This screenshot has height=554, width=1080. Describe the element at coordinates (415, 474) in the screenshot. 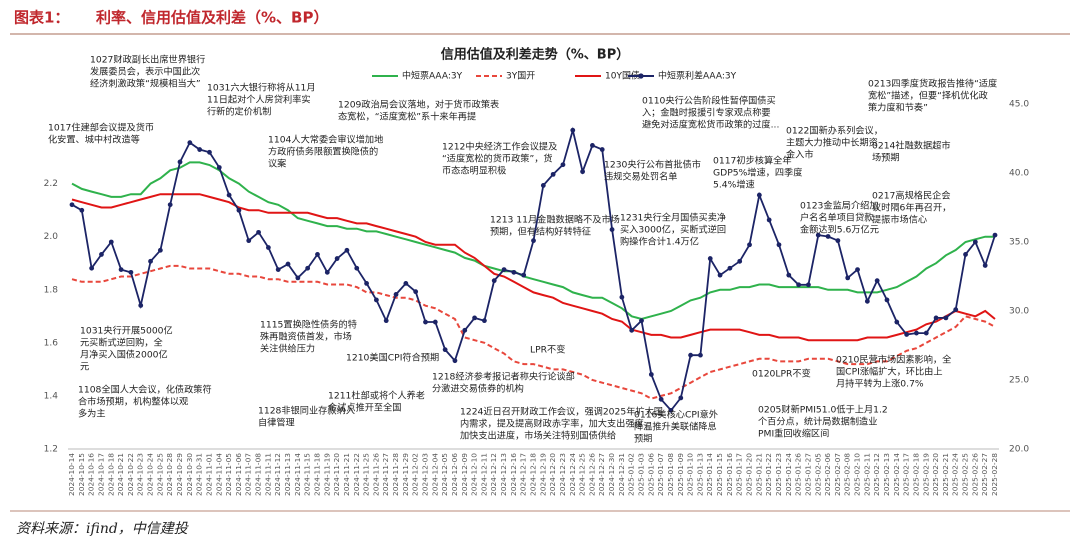

I see `x-tick-label: 2024-12-02` at that location.